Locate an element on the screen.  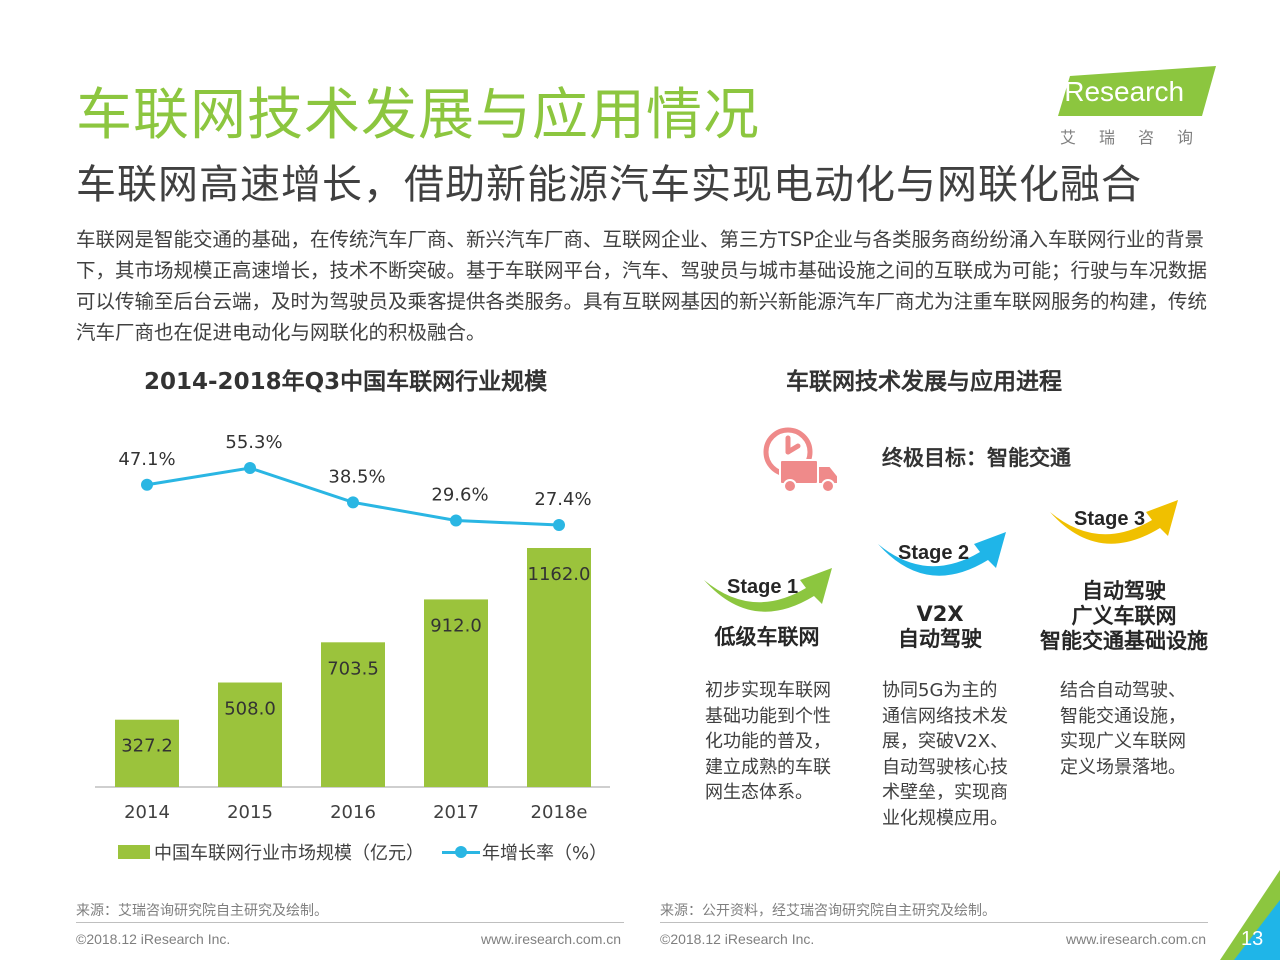
growth-rate-label: 29.6% is located at coordinates (459, 495).